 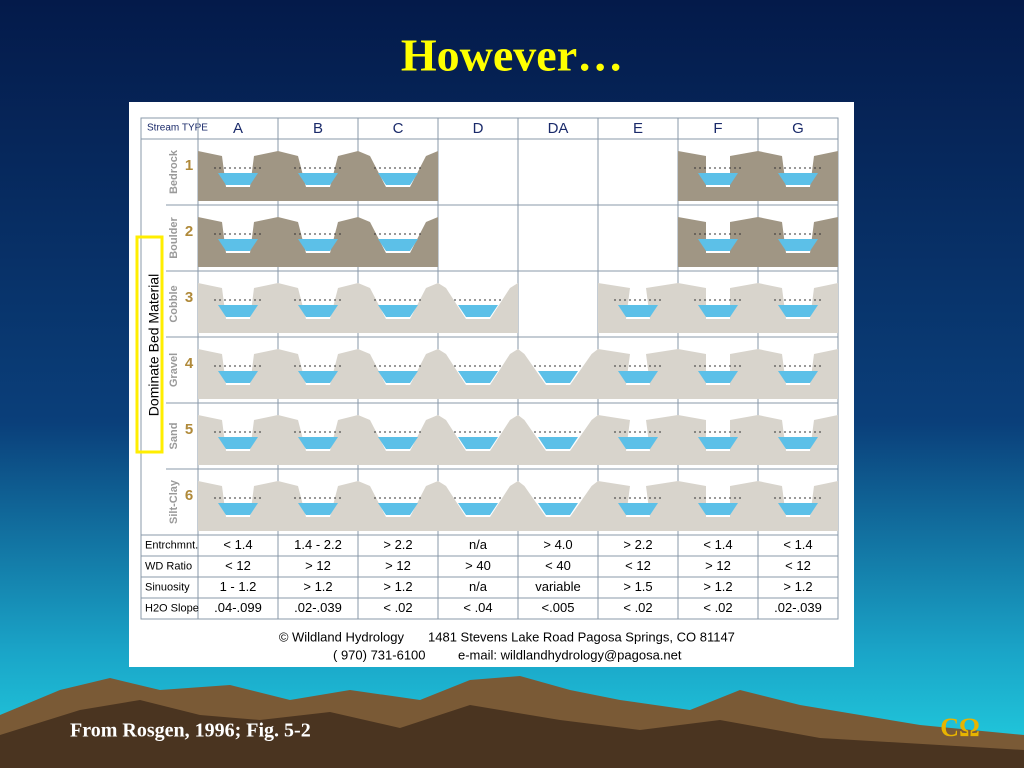 What do you see at coordinates (174, 303) in the screenshot?
I see `material-name: Cobble` at bounding box center [174, 303].